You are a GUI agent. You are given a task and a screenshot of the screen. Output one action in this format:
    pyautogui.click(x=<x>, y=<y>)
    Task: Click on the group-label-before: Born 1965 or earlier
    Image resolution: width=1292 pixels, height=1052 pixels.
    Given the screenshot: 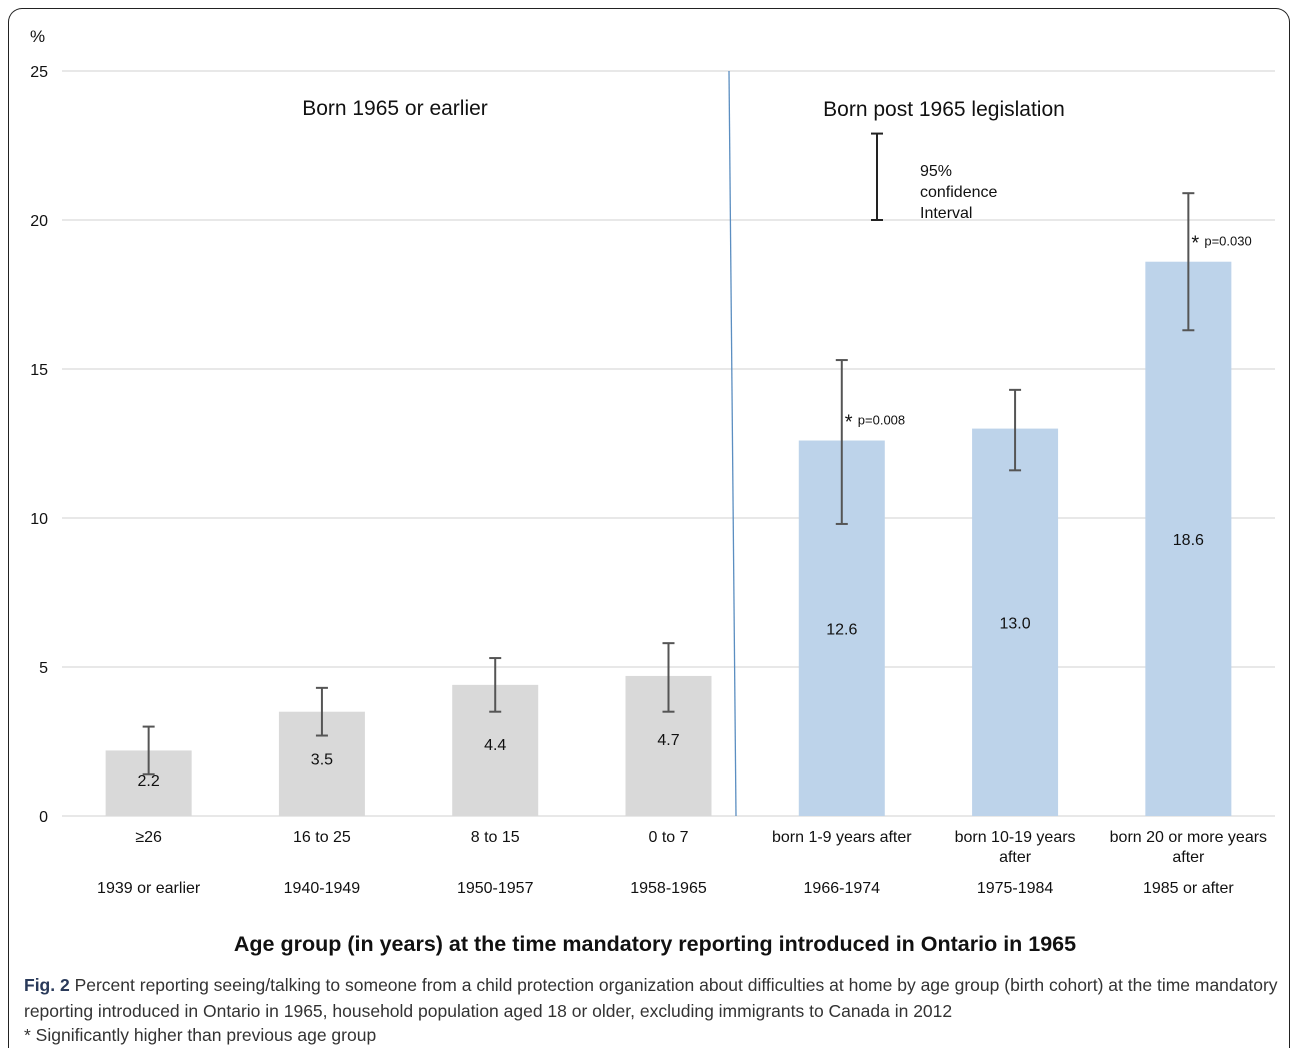 What is the action you would take?
    pyautogui.click(x=395, y=108)
    